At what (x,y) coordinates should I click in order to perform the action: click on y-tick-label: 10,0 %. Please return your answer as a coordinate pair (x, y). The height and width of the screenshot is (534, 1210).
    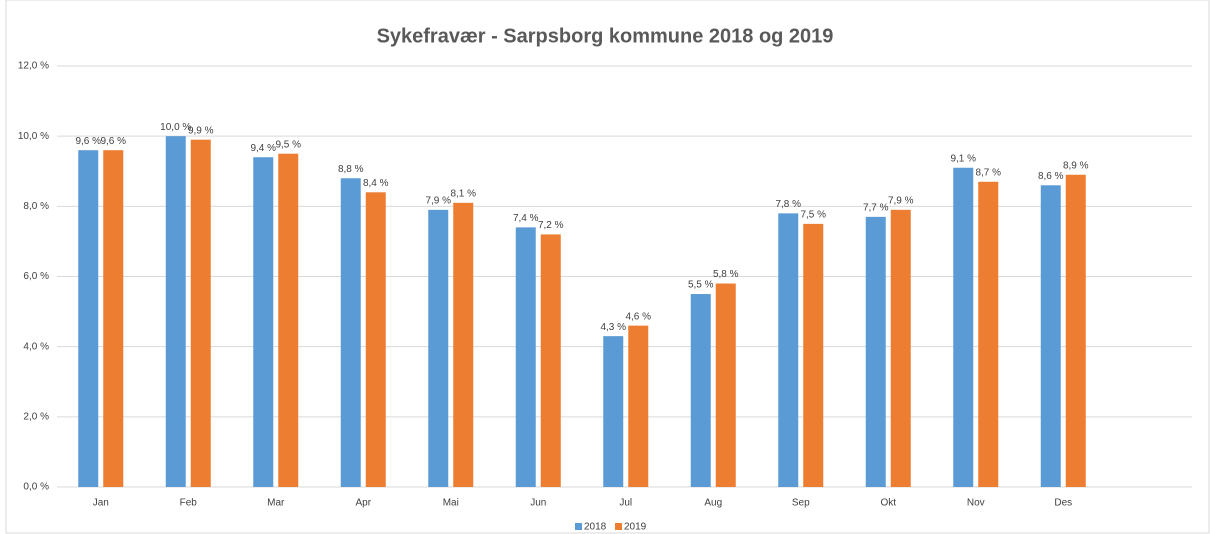
    Looking at the image, I should click on (33, 136).